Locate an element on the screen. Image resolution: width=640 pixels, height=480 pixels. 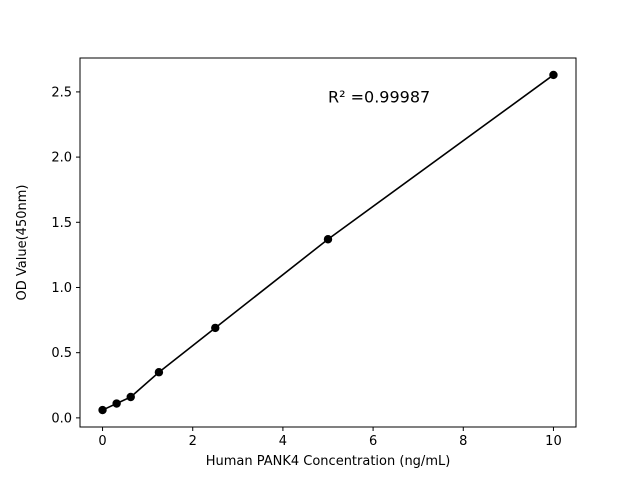
y-tick-label: 1.5 is located at coordinates (61, 223).